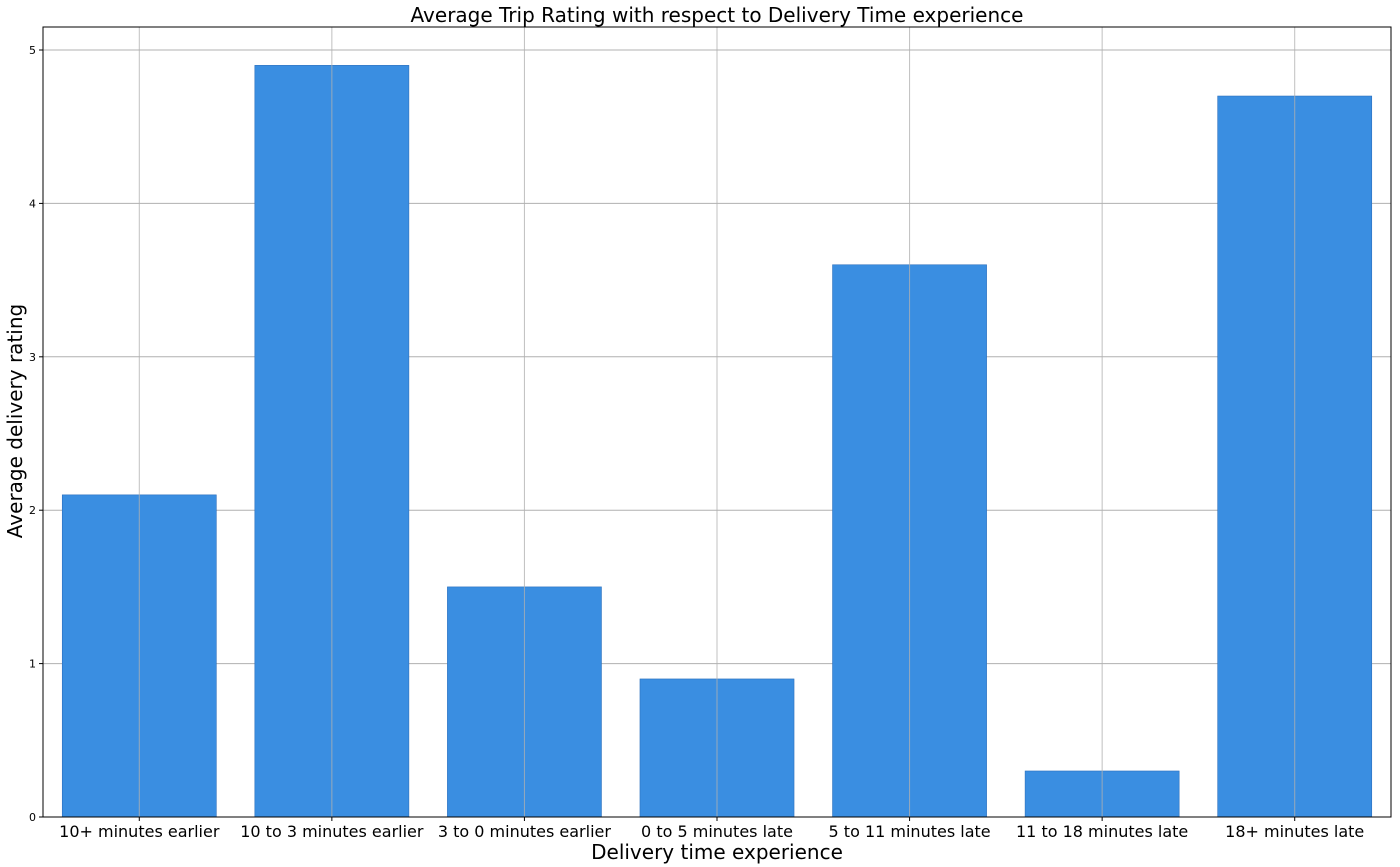  Describe the element at coordinates (1294, 831) in the screenshot. I see `x-tick-label: 18+ minutes late` at that location.